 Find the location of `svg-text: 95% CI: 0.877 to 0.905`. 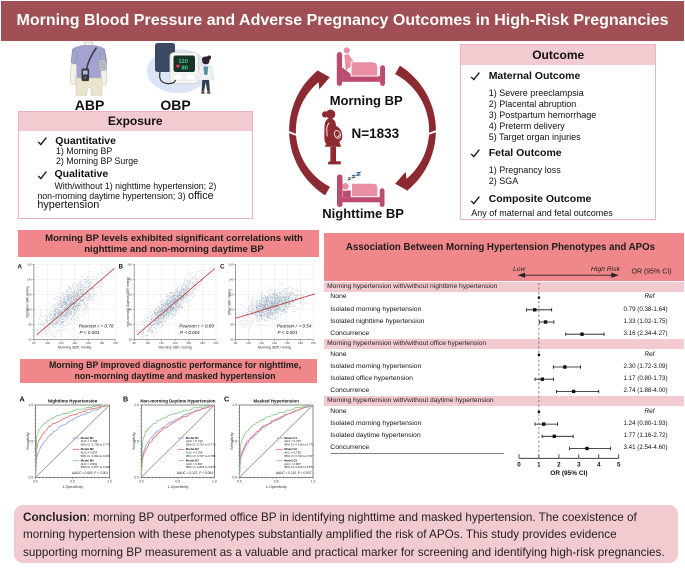

svg-text: 95% CI: 0.877 to 0.905 is located at coordinates (96, 467).